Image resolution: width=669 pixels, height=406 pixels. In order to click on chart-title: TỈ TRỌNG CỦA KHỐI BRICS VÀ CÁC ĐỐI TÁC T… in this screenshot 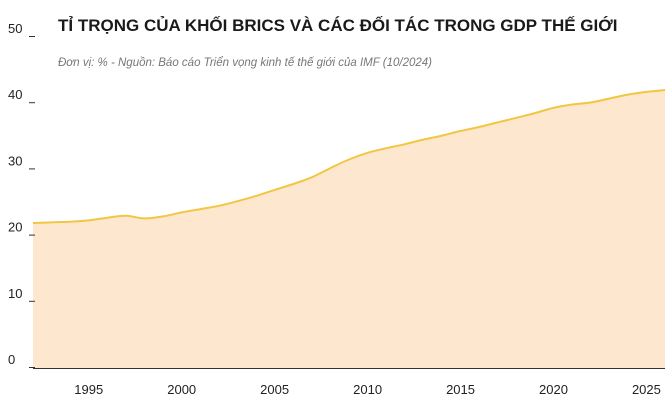, I will do `click(337, 25)`.